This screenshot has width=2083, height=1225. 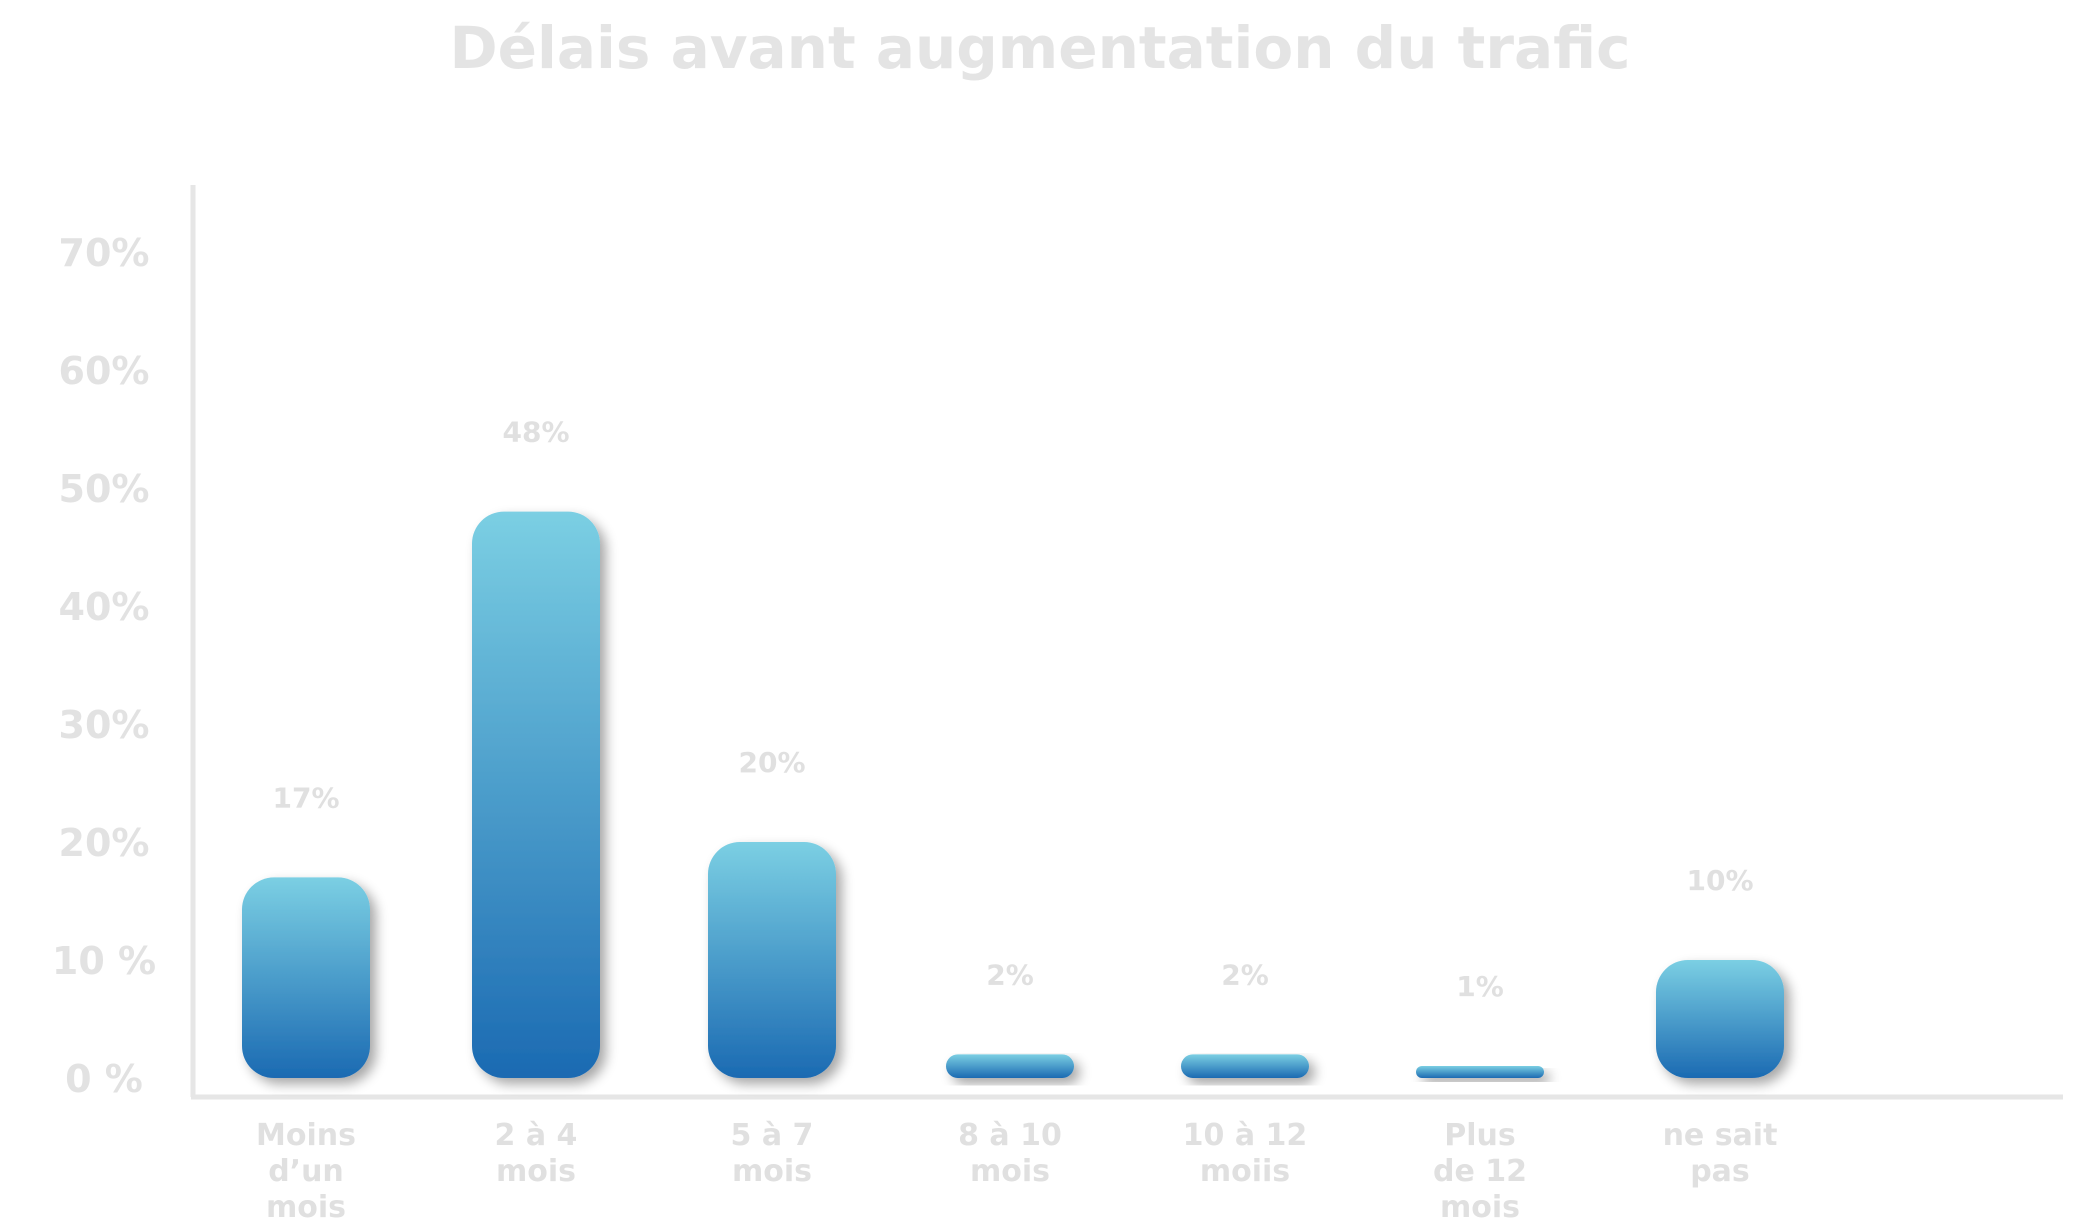 I want to click on bar-value-label: 1%, so click(x=1480, y=986).